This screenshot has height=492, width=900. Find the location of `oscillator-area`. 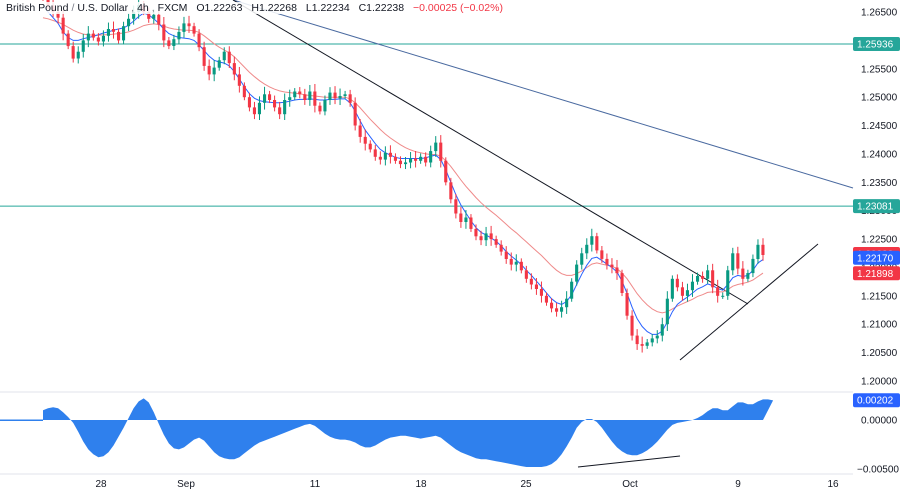

oscillator-area is located at coordinates (408, 432).